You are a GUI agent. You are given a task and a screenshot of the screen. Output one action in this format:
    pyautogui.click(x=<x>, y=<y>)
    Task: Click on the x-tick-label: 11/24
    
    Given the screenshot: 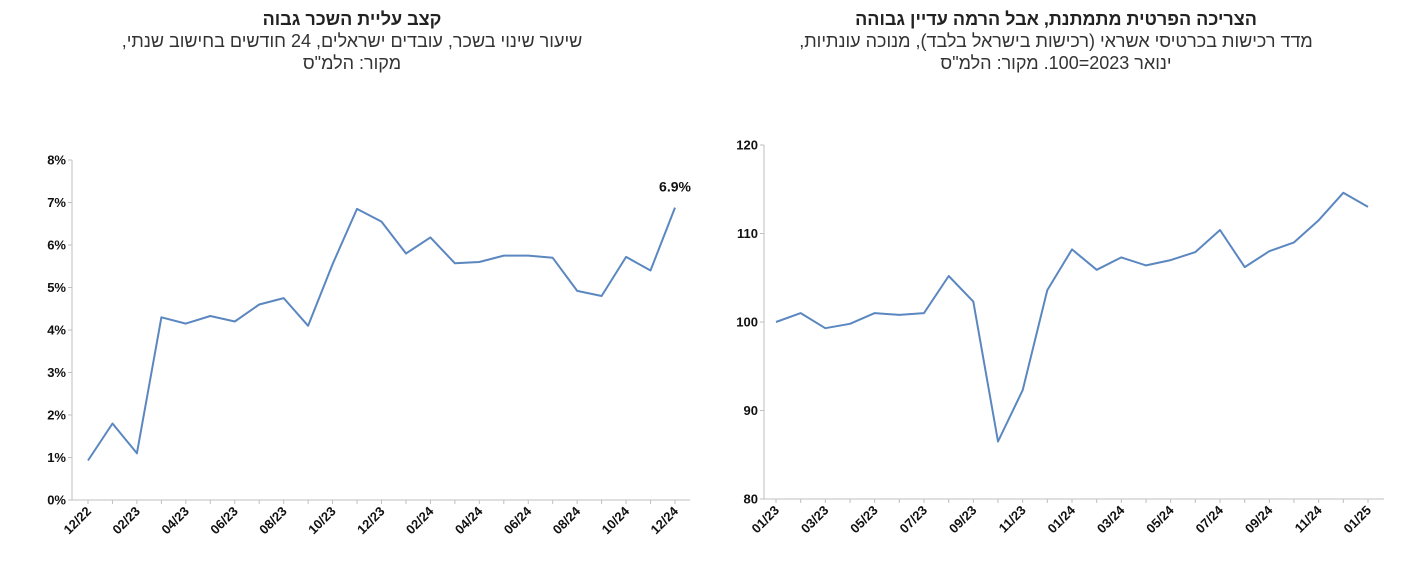 What is the action you would take?
    pyautogui.click(x=1309, y=519)
    